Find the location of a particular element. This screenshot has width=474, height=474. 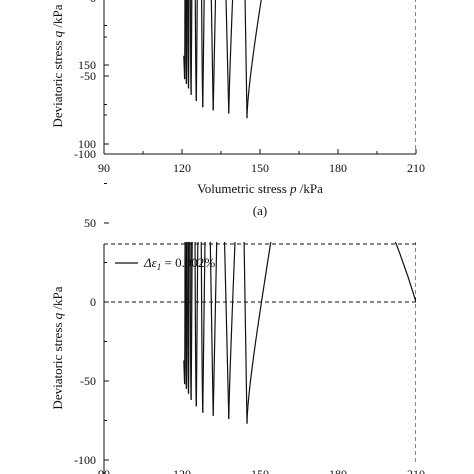

y-tick-labels: -100 -50 0 50 is located at coordinates (85, 80).